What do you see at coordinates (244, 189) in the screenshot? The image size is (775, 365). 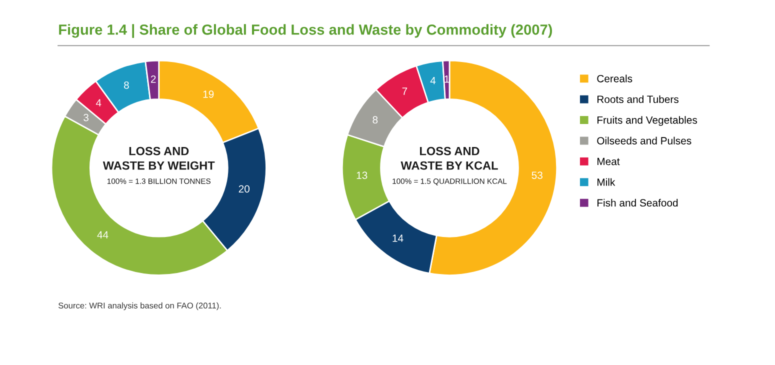 I see `data-label: 20` at bounding box center [244, 189].